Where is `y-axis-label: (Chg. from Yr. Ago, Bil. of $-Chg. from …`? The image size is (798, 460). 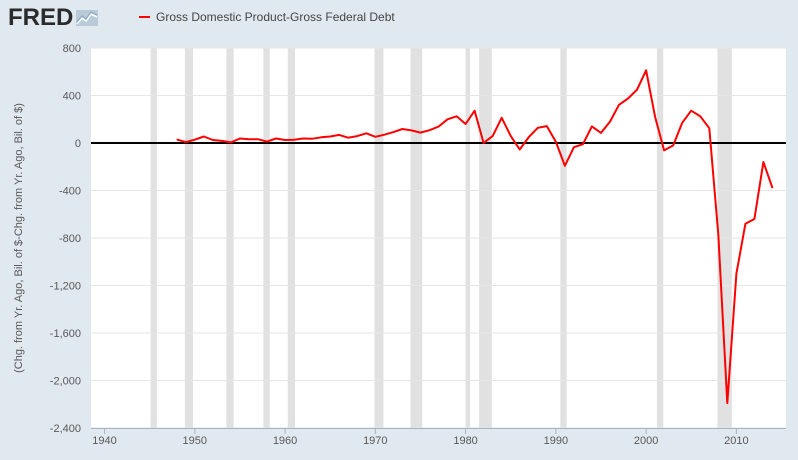
y-axis-label: (Chg. from Yr. Ago, Bil. of $-Chg. from … is located at coordinates (19, 238).